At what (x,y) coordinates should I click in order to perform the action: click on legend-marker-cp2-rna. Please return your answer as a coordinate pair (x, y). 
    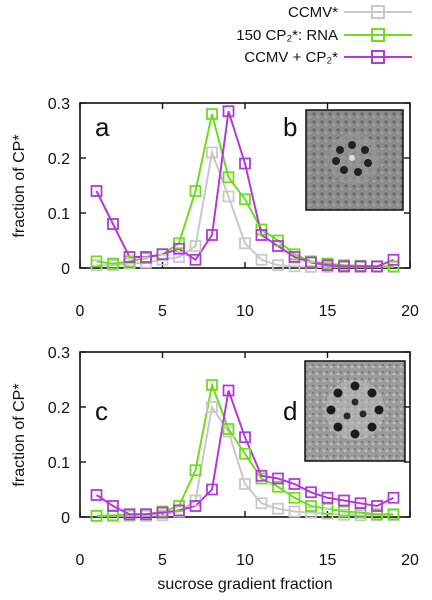
    Looking at the image, I should click on (378, 35).